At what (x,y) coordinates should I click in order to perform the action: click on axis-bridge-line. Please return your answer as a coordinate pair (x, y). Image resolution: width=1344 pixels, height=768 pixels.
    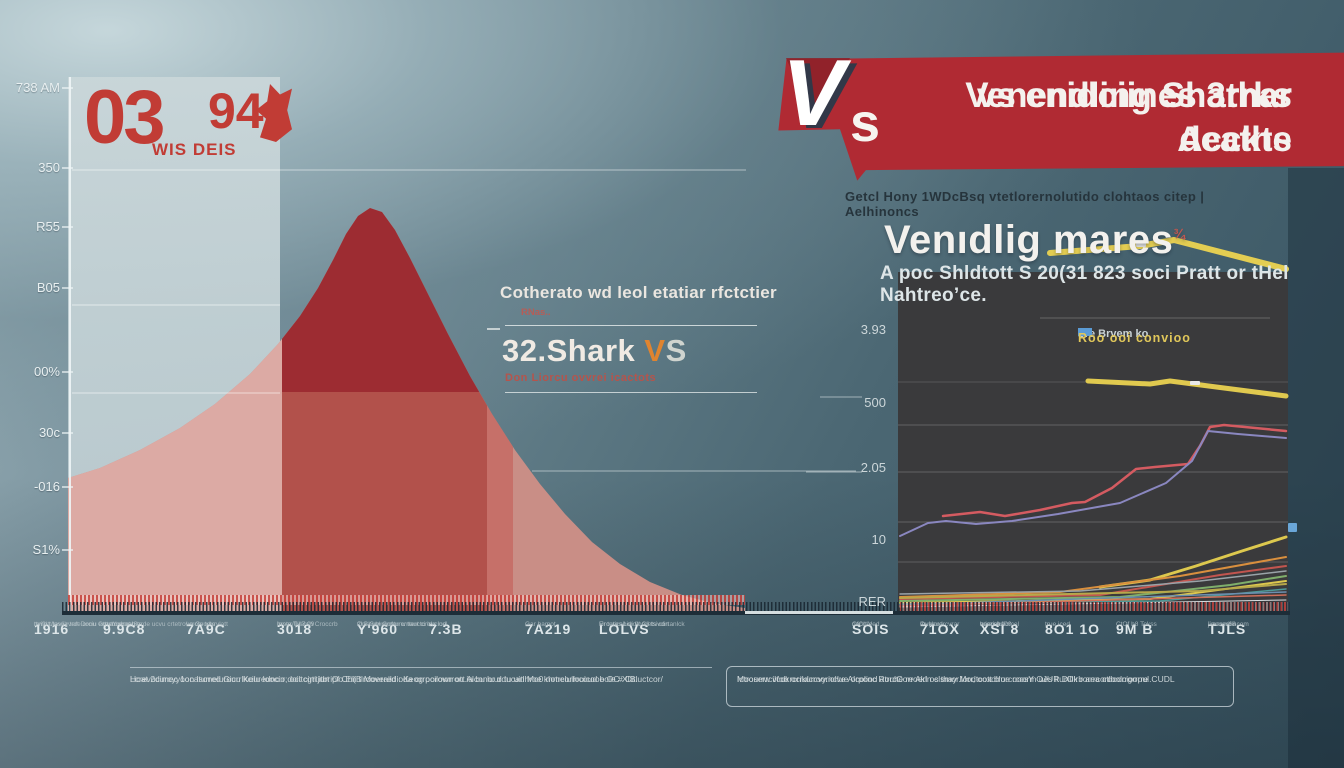
    Looking at the image, I should click on (819, 612).